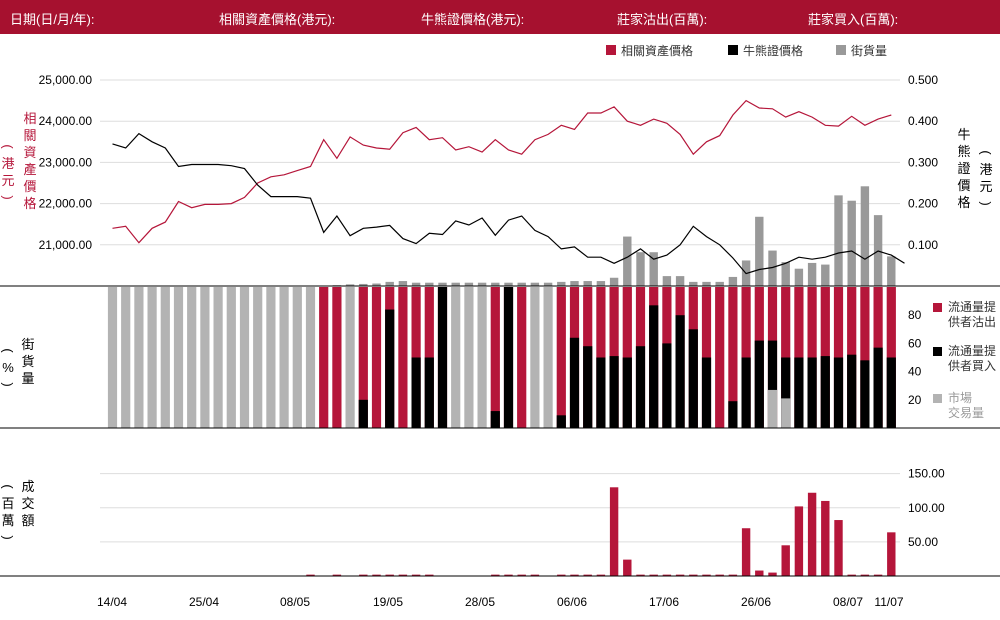 Image resolution: width=1000 pixels, height=620 pixels. I want to click on asset-price-label: 相關資產價格(港元):, so click(277, 19).